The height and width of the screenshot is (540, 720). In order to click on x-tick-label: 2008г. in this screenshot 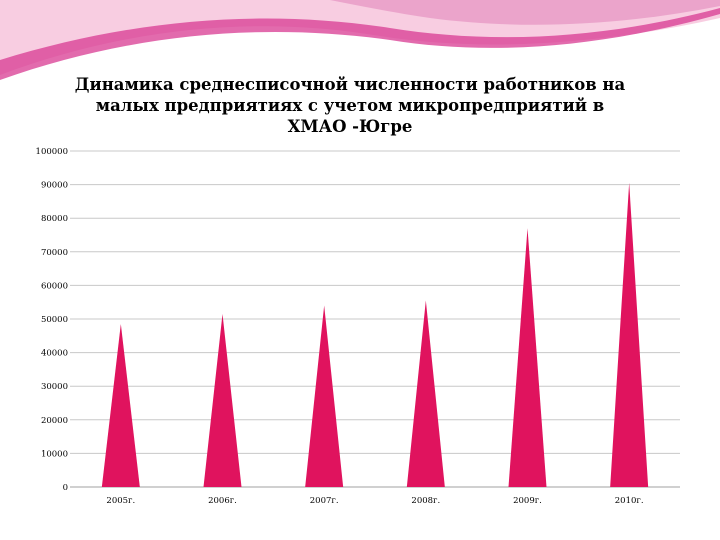, I will do `click(425, 501)`.